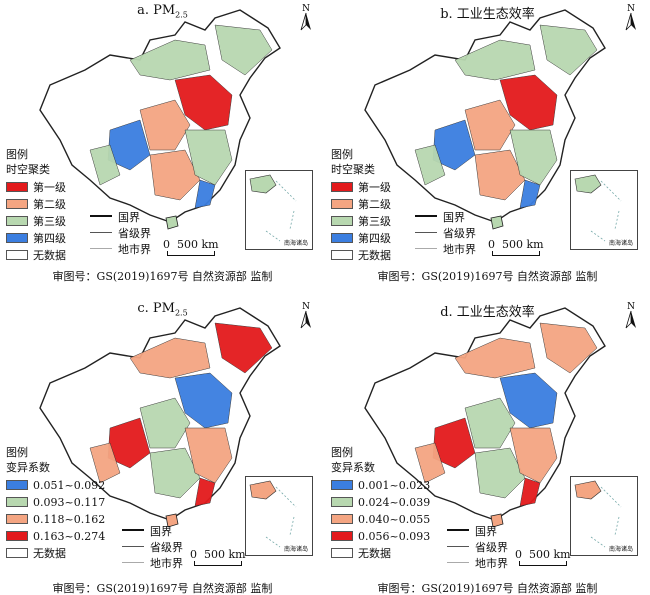 The width and height of the screenshot is (650, 595). I want to click on legend-subheading: 变异系数, so click(28, 467).